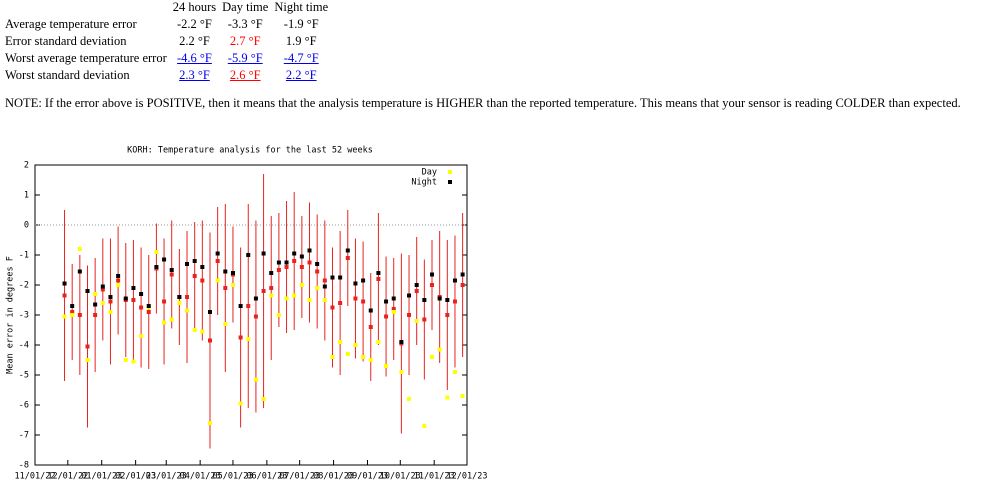 The height and width of the screenshot is (494, 1000). I want to click on cell: -5.9 °F, so click(245, 58).